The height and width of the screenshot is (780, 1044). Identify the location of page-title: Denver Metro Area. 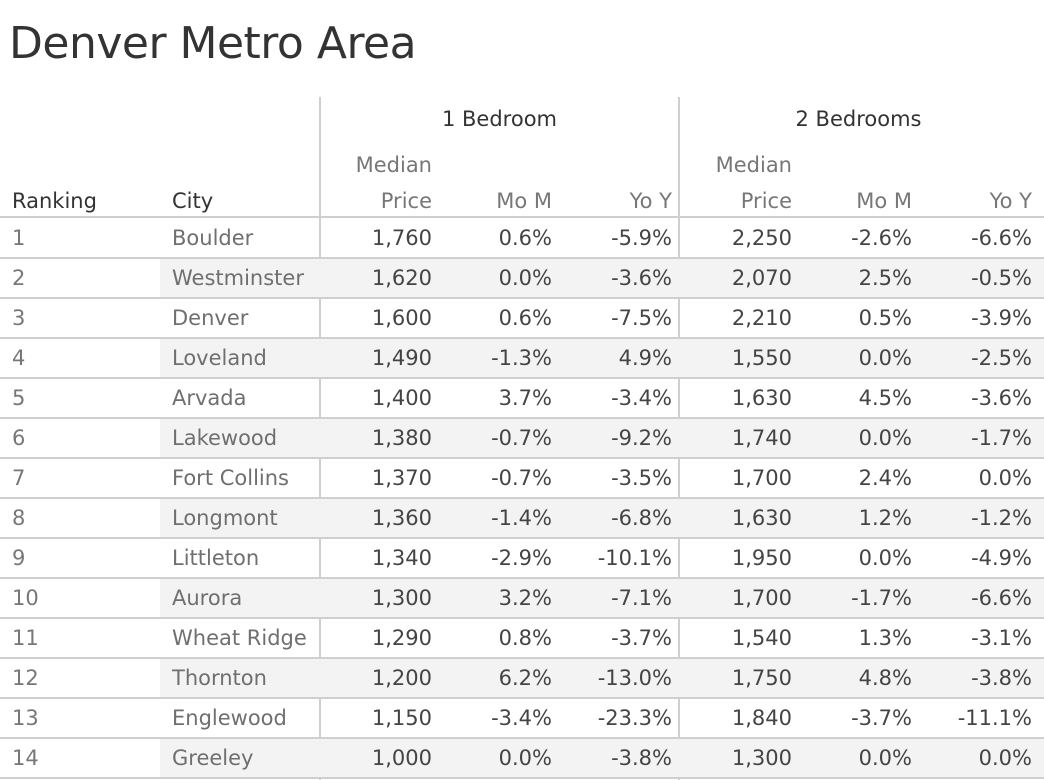
(213, 43).